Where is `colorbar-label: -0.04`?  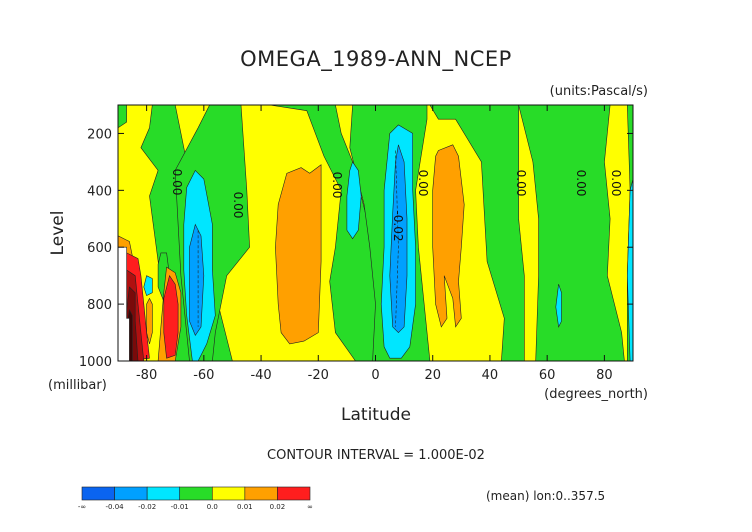 colorbar-label: -0.04 is located at coordinates (115, 507).